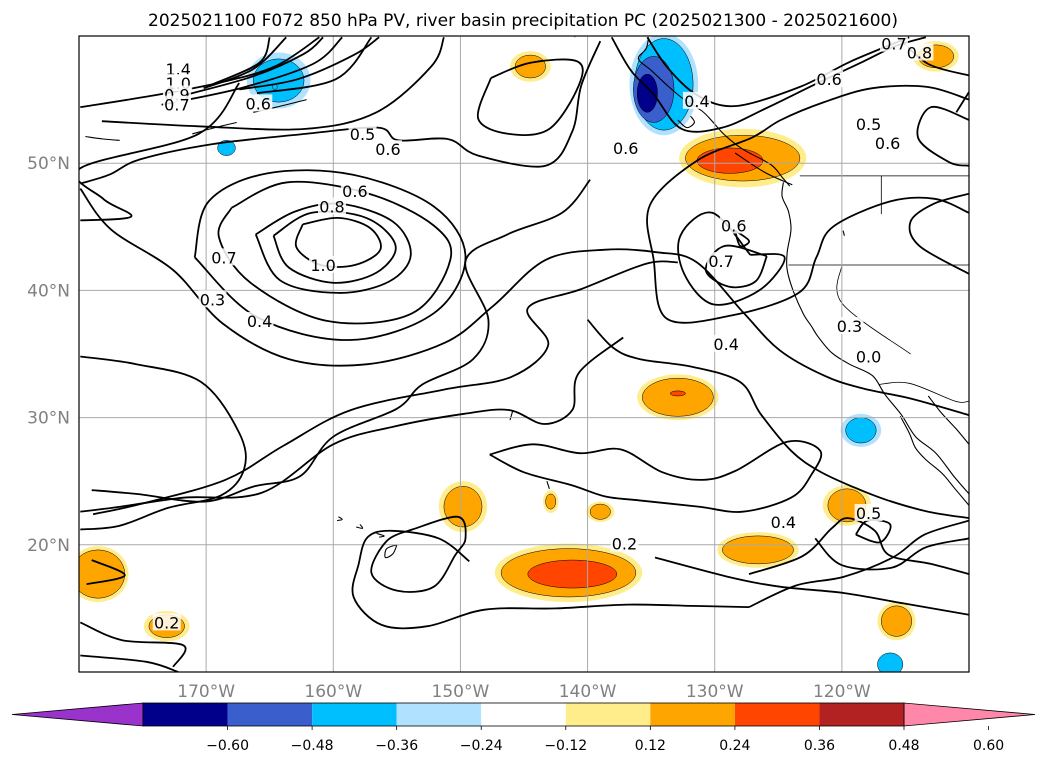  Describe the element at coordinates (903, 746) in the screenshot. I see `colorbar-tick-label-8: 0.48` at that location.